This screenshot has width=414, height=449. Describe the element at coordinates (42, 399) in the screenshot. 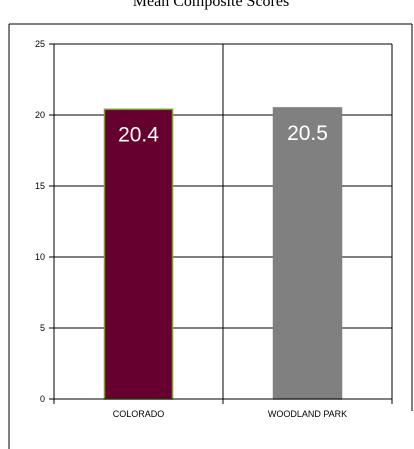

I see `y-tick-label: 0` at that location.